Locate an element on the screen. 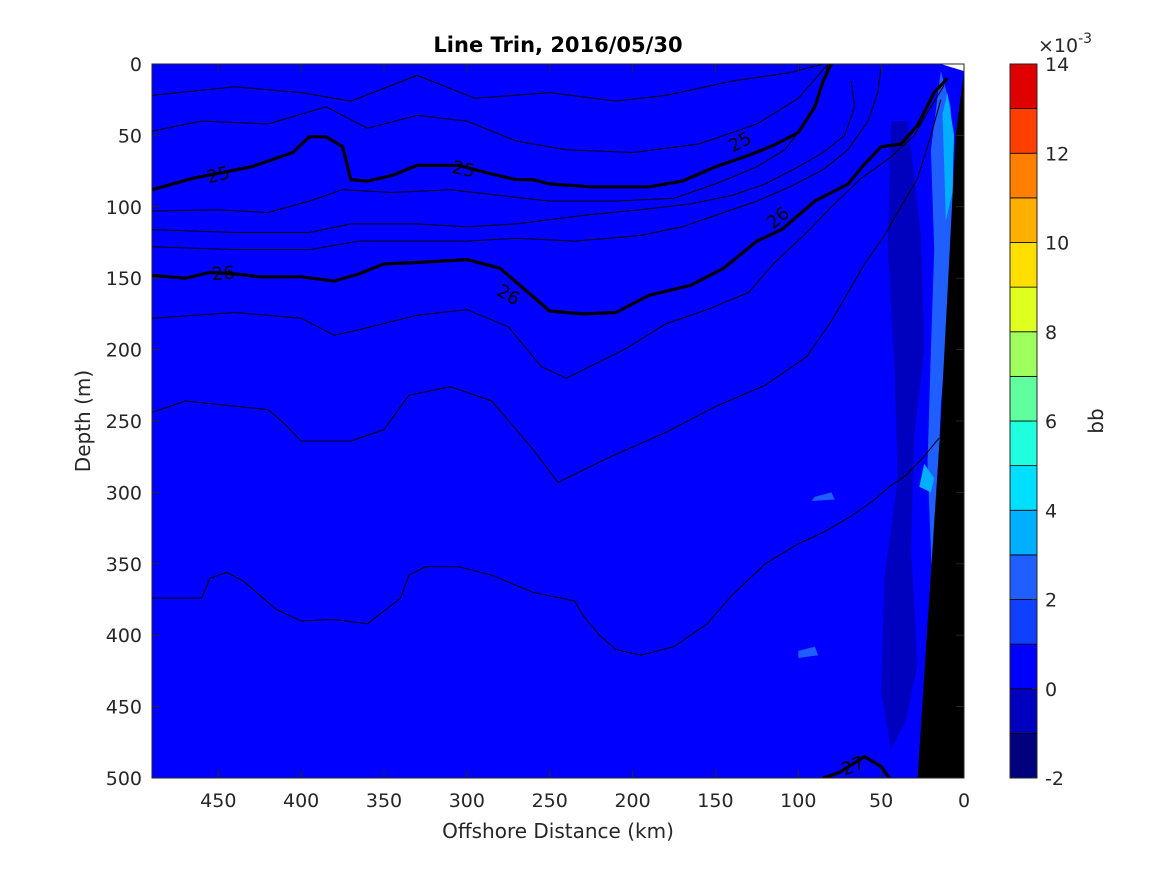  y-tick-label-150: 150 is located at coordinates (124, 279).